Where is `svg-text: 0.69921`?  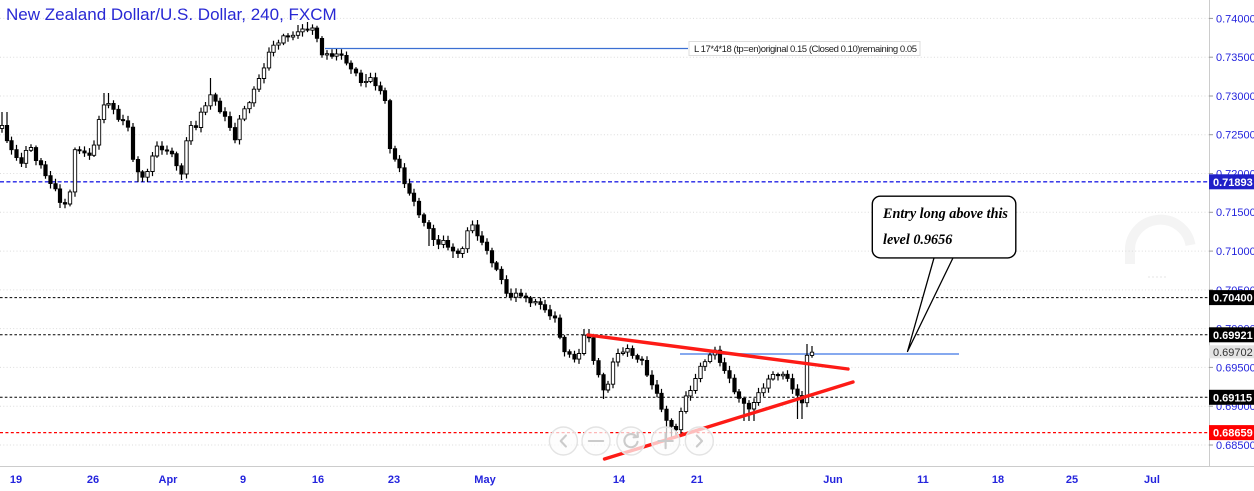
svg-text: 0.69921 is located at coordinates (1233, 336).